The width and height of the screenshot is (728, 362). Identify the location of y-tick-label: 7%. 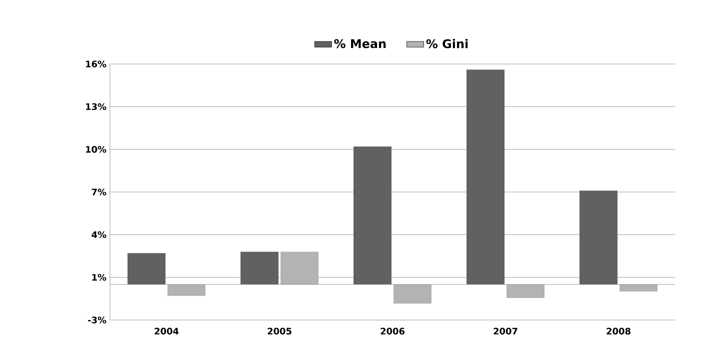
(99, 192).